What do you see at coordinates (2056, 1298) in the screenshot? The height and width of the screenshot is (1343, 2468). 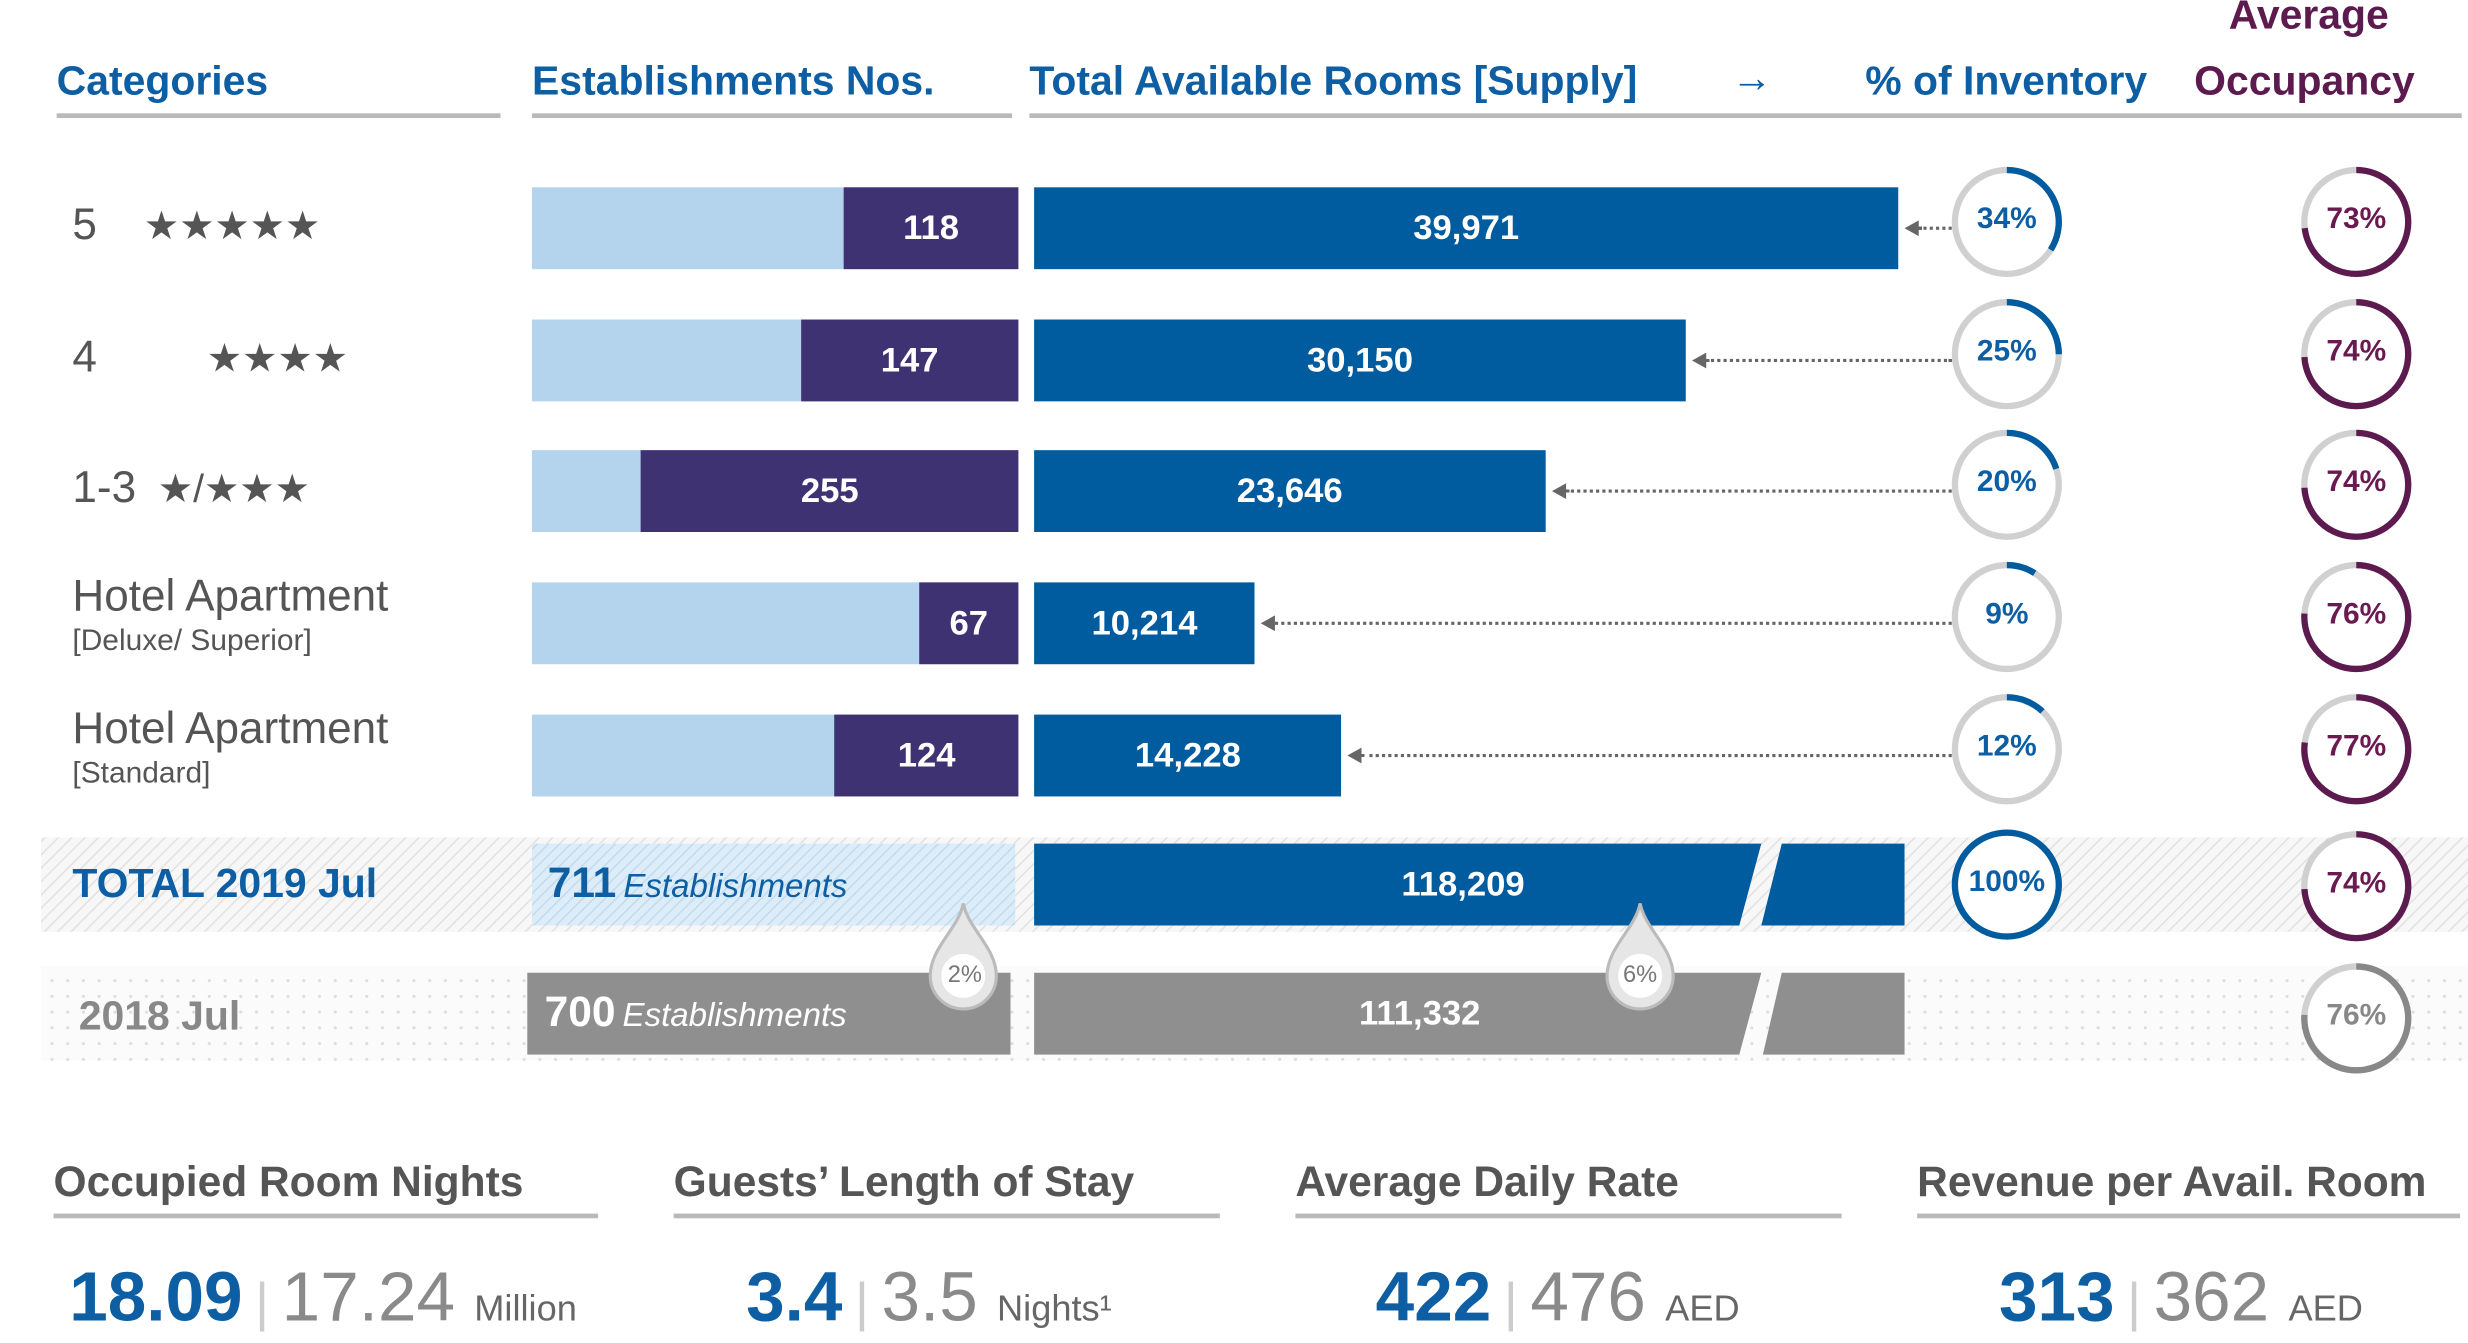 I see `kpi-current: 313` at bounding box center [2056, 1298].